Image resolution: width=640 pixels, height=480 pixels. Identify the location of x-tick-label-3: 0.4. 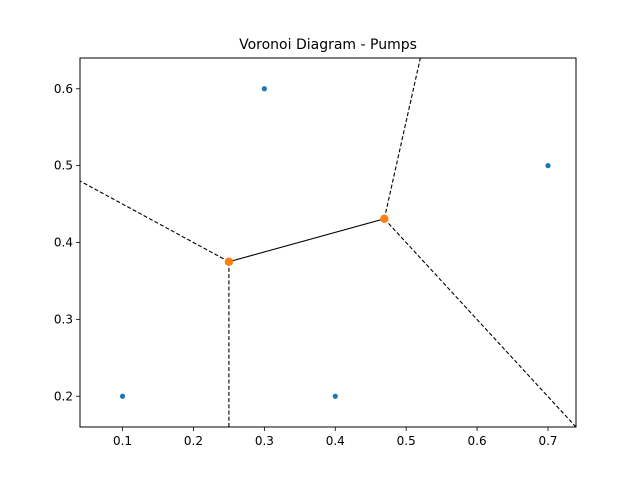
(335, 441).